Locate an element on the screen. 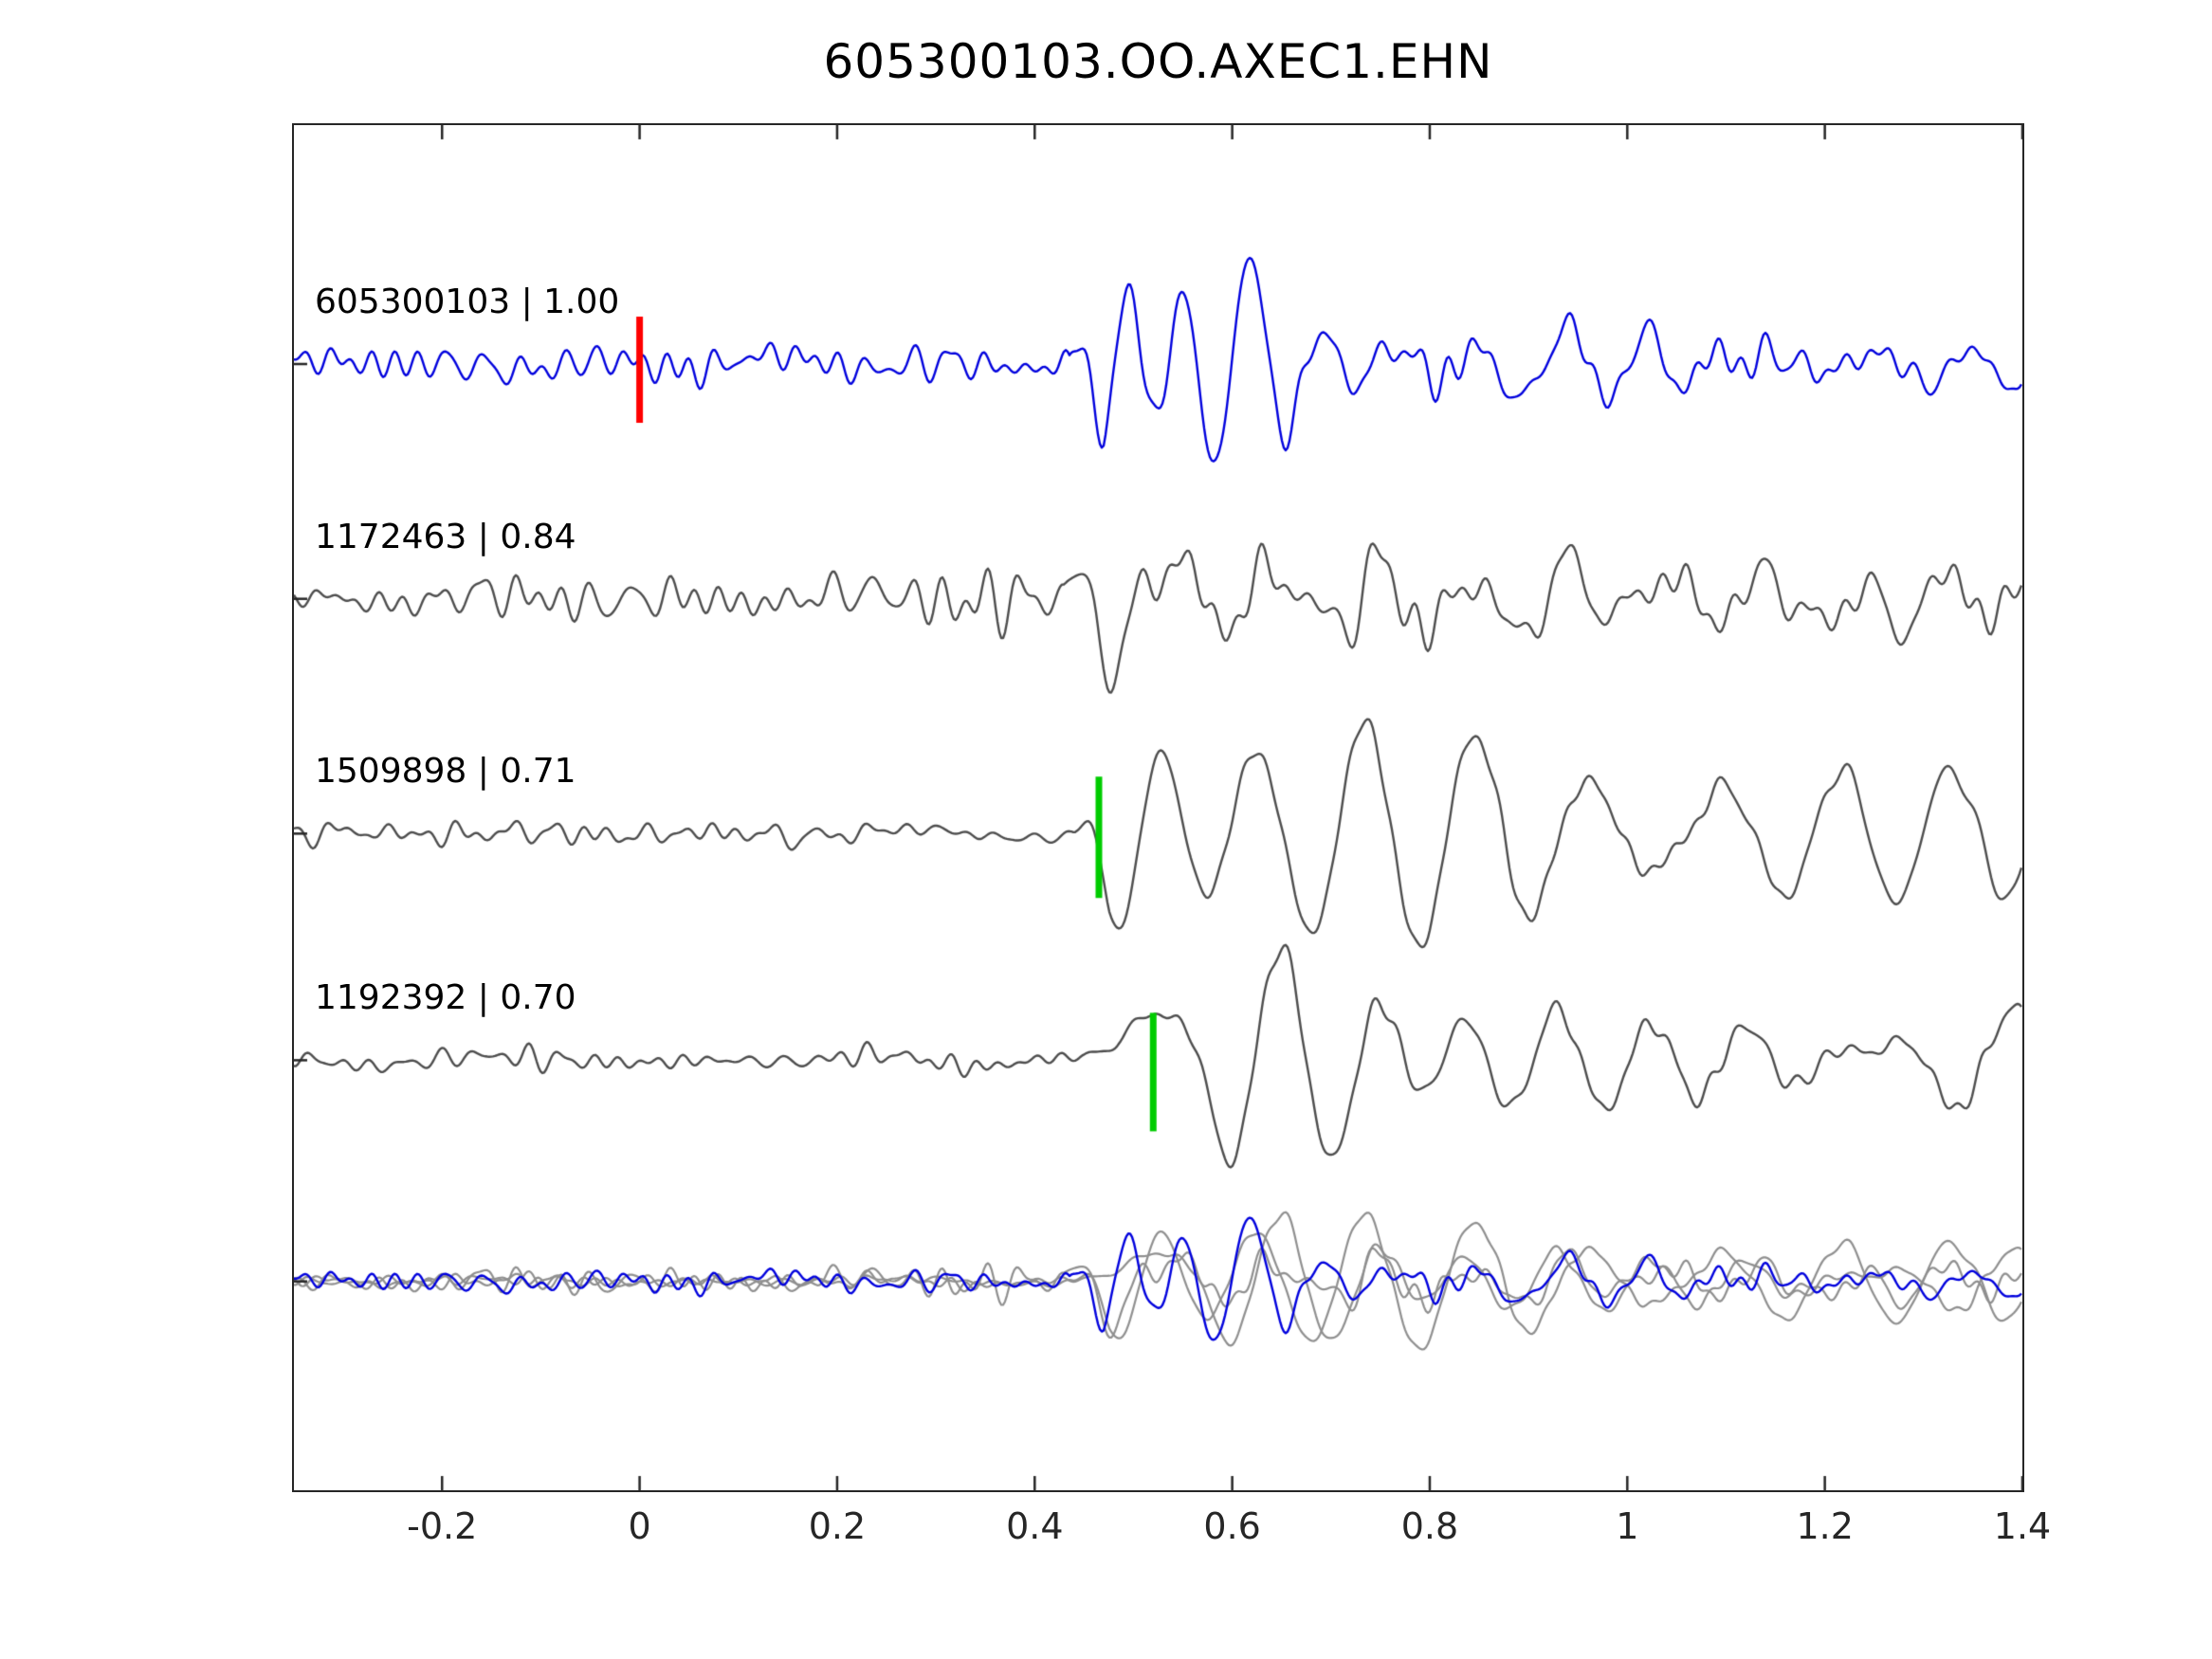  chart-title: 605300103.OO.AXEC1.EHN is located at coordinates (1158, 61).